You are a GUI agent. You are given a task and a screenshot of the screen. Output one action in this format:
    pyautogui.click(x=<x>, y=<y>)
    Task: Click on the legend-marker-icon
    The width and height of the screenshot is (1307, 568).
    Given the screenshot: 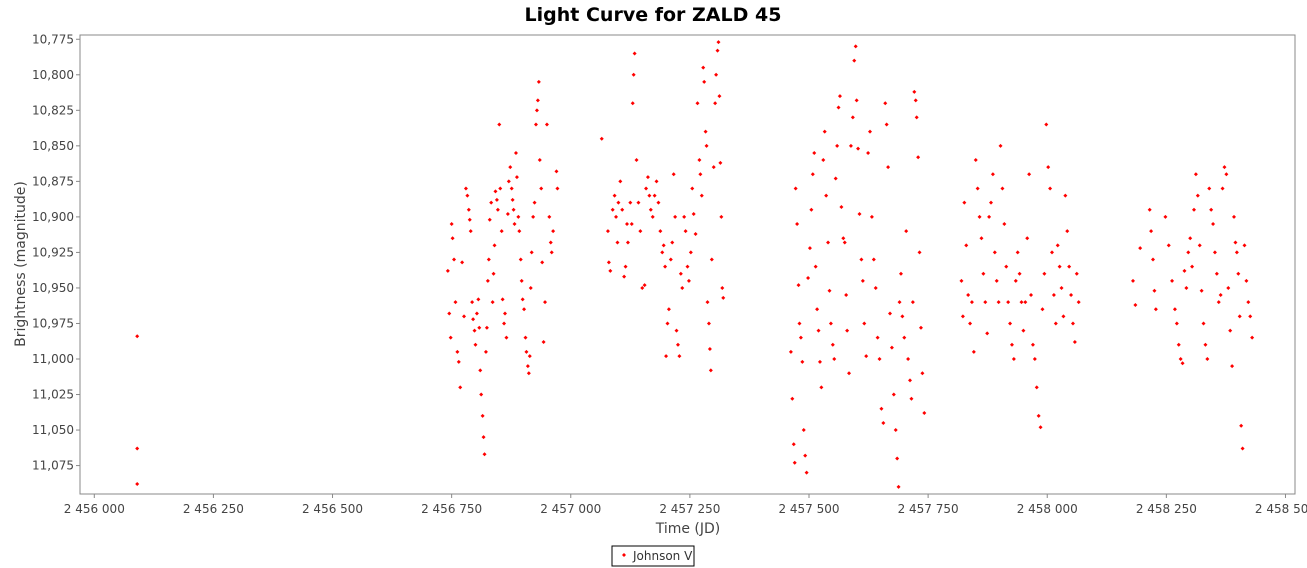 What is the action you would take?
    pyautogui.click(x=624, y=555)
    